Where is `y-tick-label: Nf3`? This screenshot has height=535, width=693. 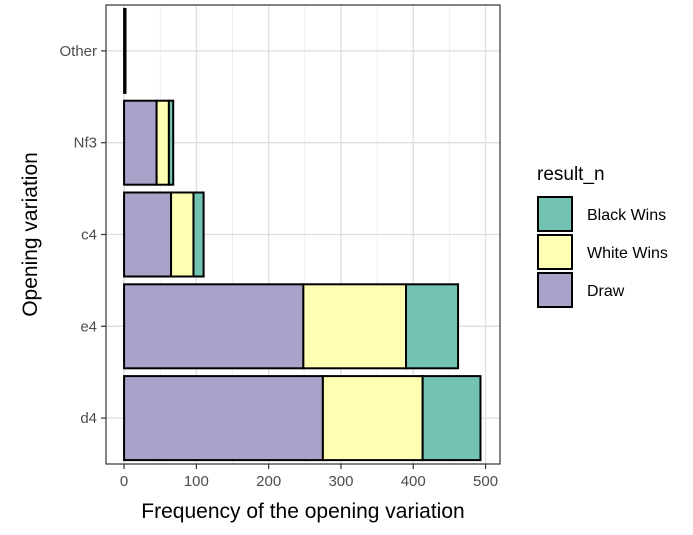
y-tick-label: Nf3 is located at coordinates (85, 143).